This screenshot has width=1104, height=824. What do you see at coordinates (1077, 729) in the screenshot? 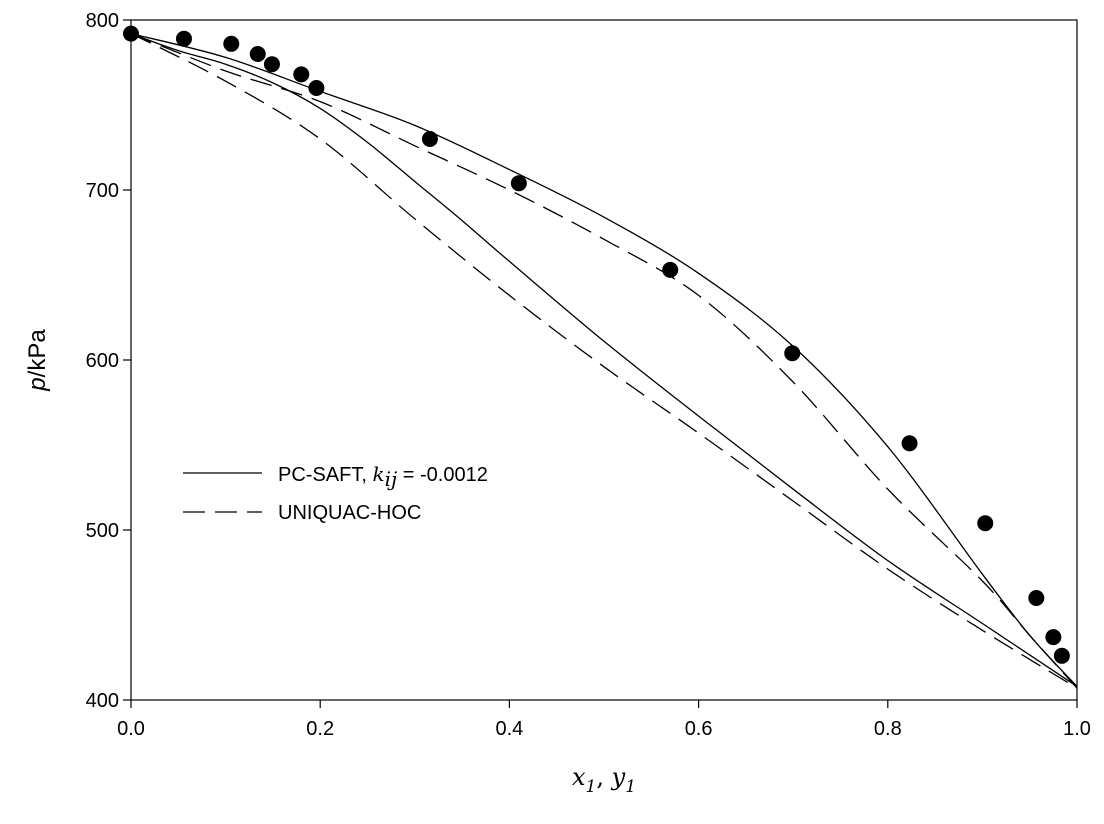
I see `x-tick-label: 1.0` at bounding box center [1077, 729].